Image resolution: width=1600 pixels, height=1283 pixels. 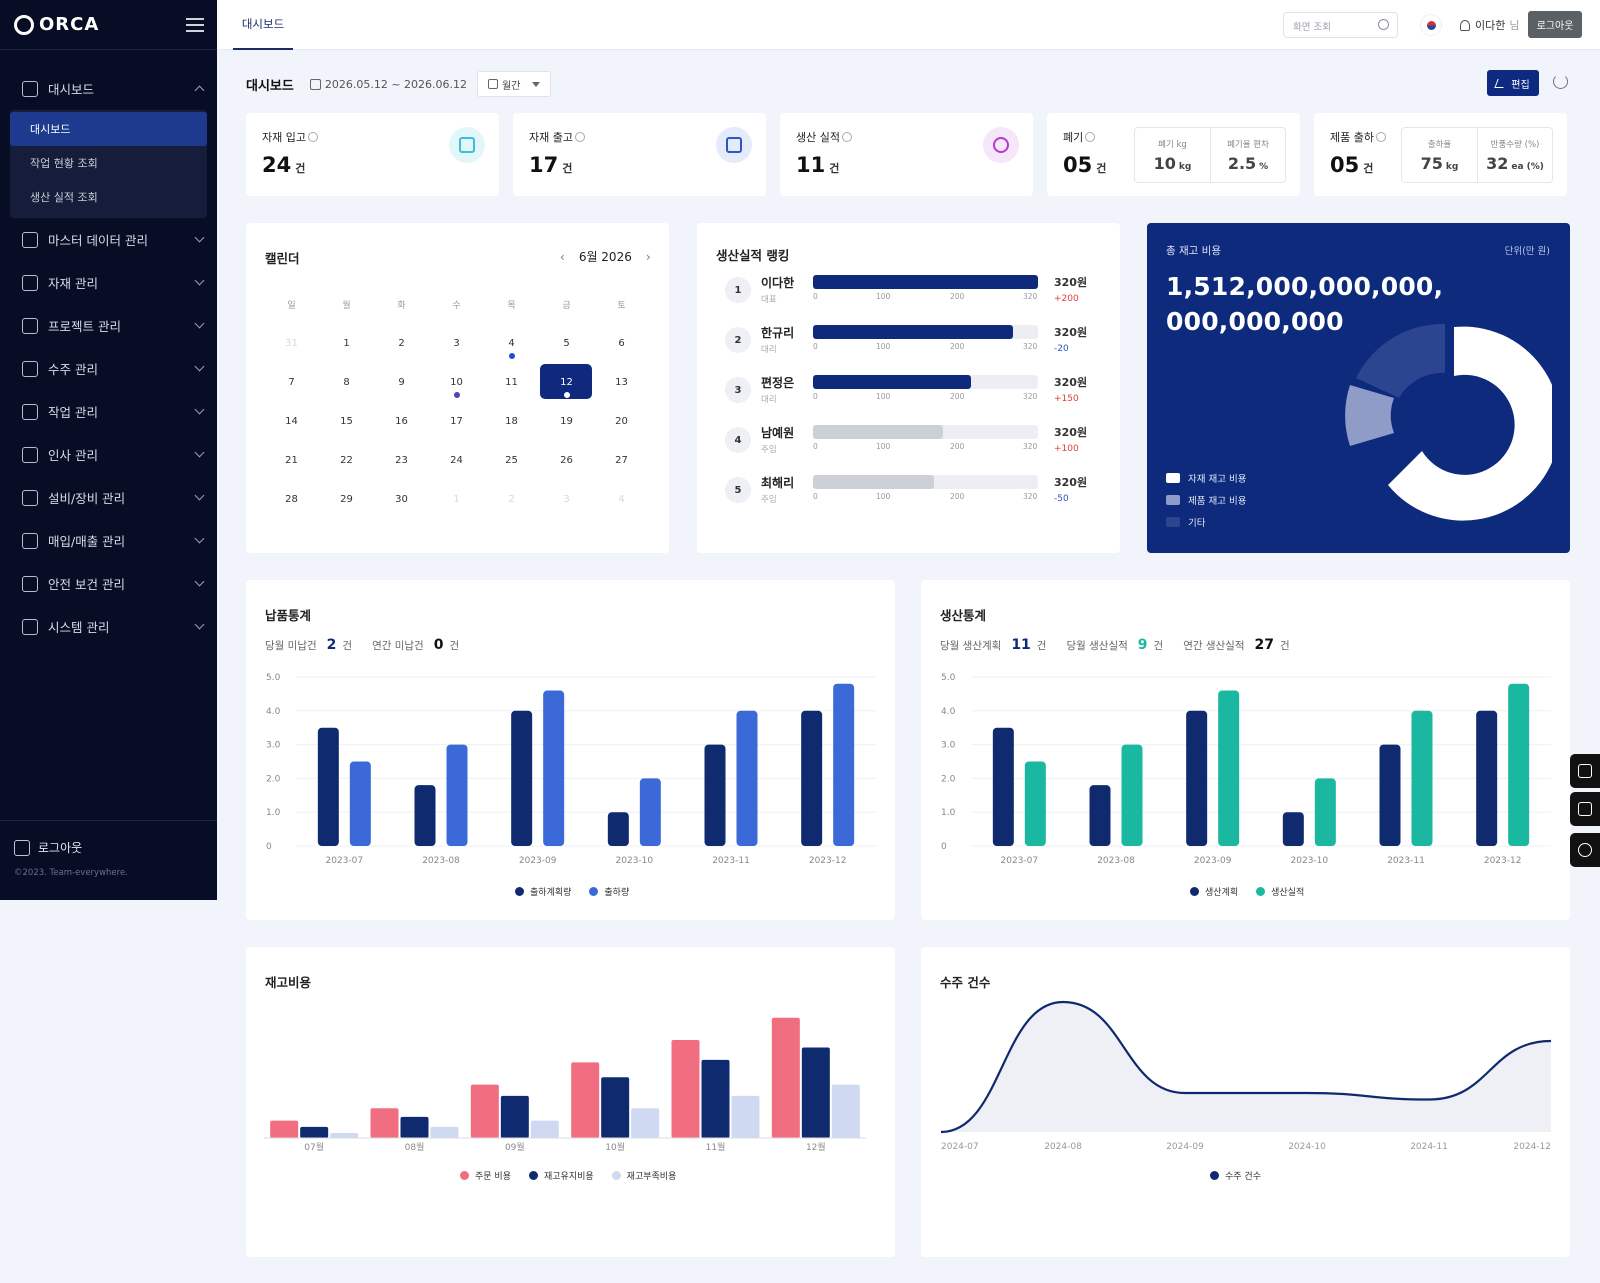 What do you see at coordinates (562, 256) in the screenshot?
I see `chevron-left-icon: ‹` at bounding box center [562, 256].